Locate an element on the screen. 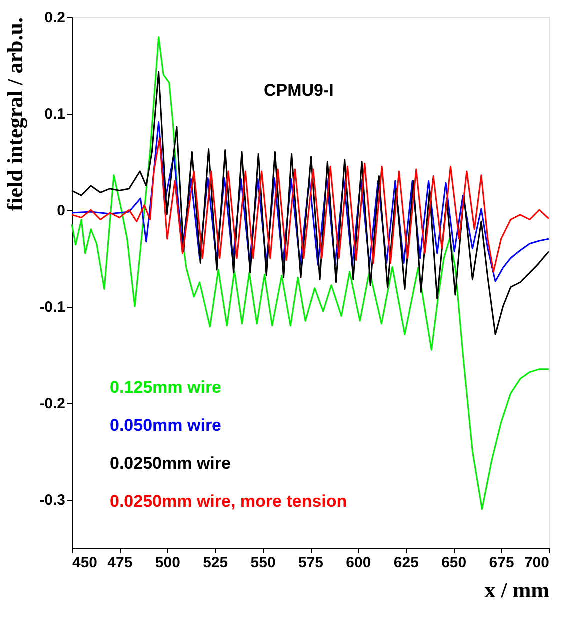 This screenshot has width=579, height=617. text: 0.0250mm wire, more tension is located at coordinates (229, 501).